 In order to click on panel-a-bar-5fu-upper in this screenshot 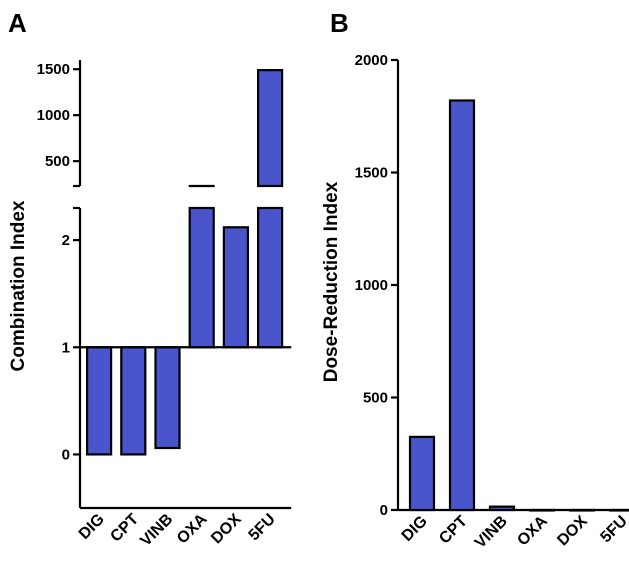, I will do `click(270, 128)`.